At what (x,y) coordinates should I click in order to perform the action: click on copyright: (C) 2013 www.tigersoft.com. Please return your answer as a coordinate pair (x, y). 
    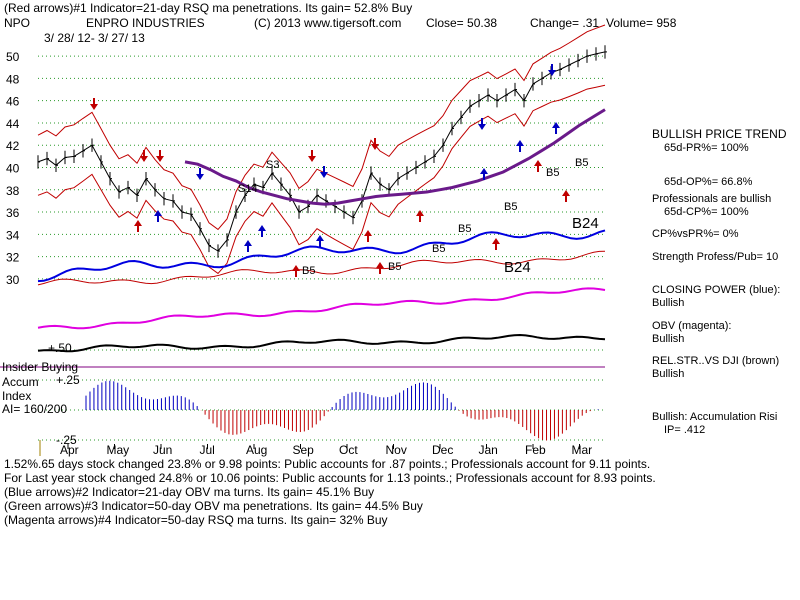
    Looking at the image, I should click on (328, 23).